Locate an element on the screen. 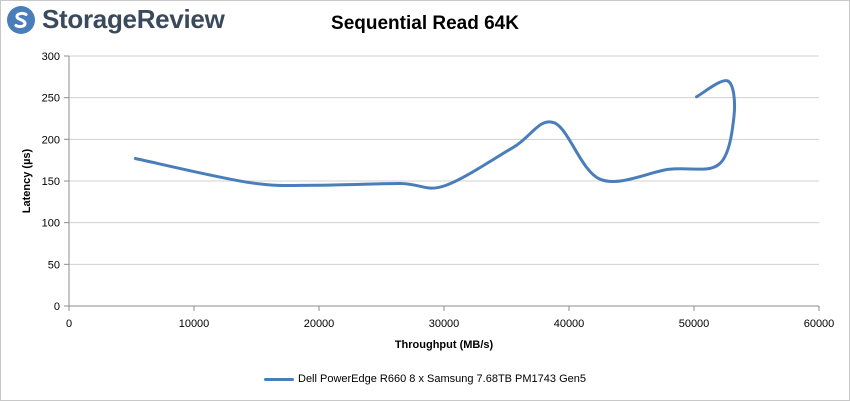  y-tick-label: 200 is located at coordinates (51, 140).